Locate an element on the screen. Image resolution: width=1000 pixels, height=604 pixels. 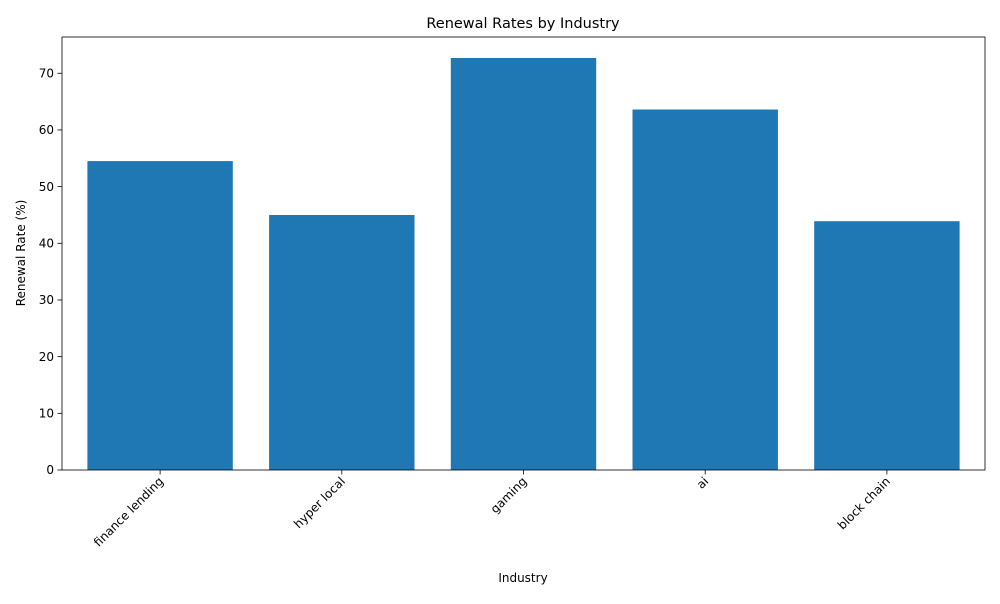
y-tick-label: 20 is located at coordinates (46, 357).